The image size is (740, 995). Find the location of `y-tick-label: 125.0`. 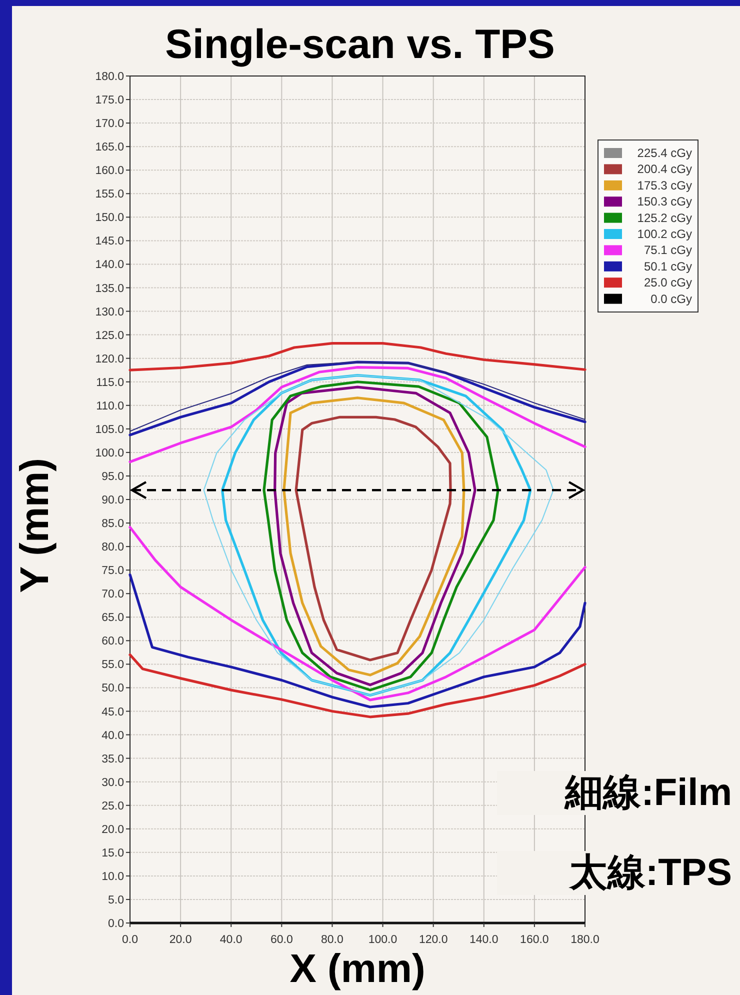

y-tick-label: 125.0 is located at coordinates (109, 336).